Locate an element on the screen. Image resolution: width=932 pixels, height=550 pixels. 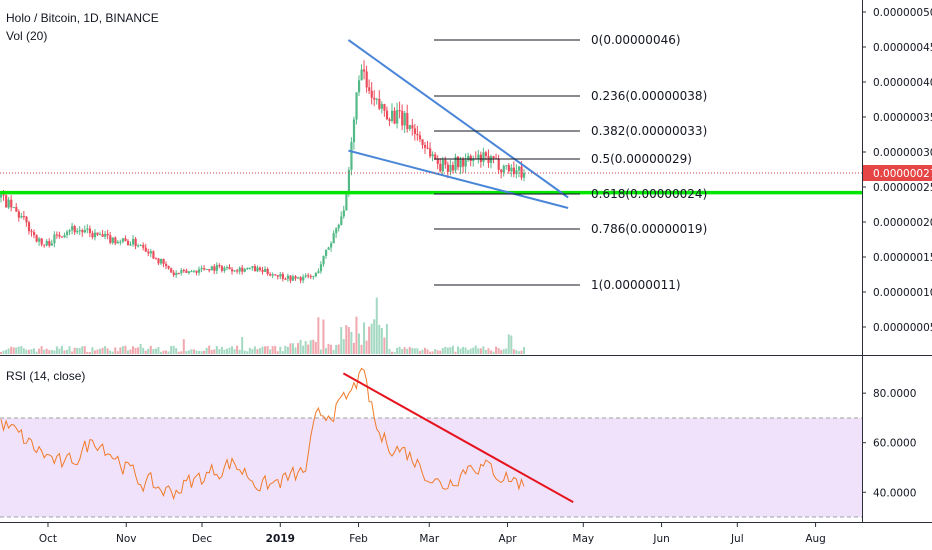
fib-level-label: 0.618(0.00000024) is located at coordinates (649, 194).